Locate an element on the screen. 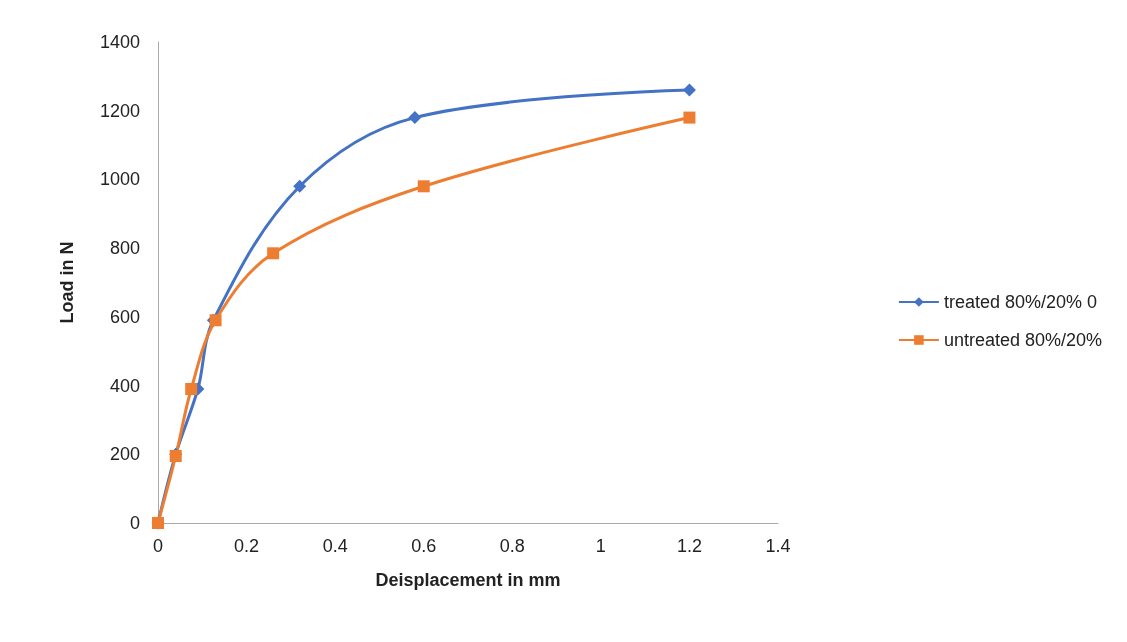 The width and height of the screenshot is (1127, 642). x-tick-label: 1.2 is located at coordinates (689, 546).